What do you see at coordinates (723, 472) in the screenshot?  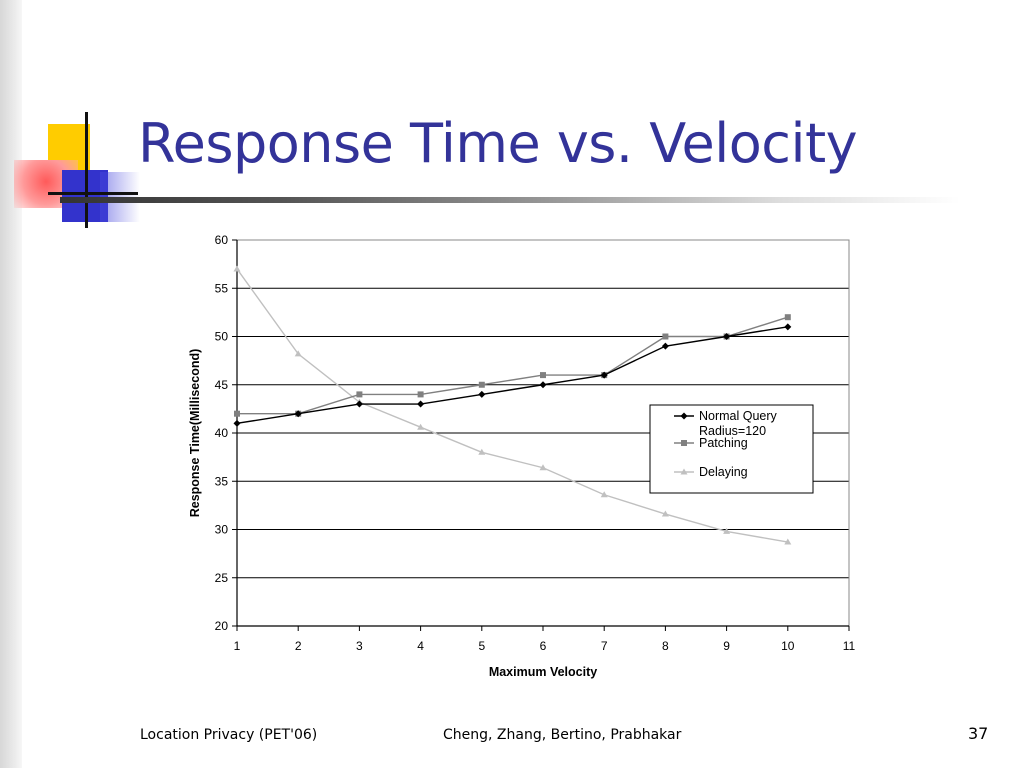 I see `legend-label-delaying: Delaying` at bounding box center [723, 472].